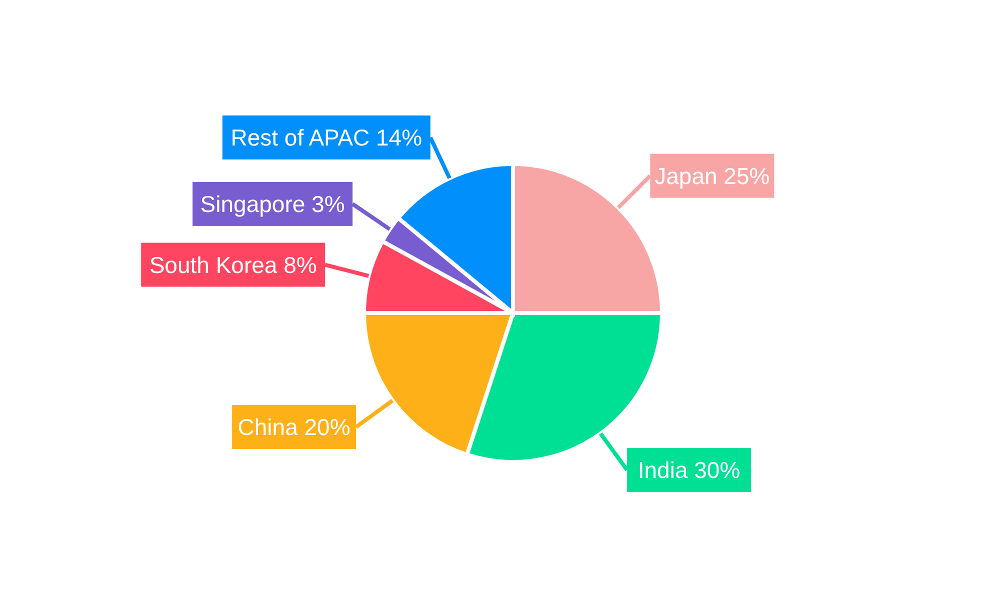  I want to click on slice-label: Japan 25%, so click(712, 175).